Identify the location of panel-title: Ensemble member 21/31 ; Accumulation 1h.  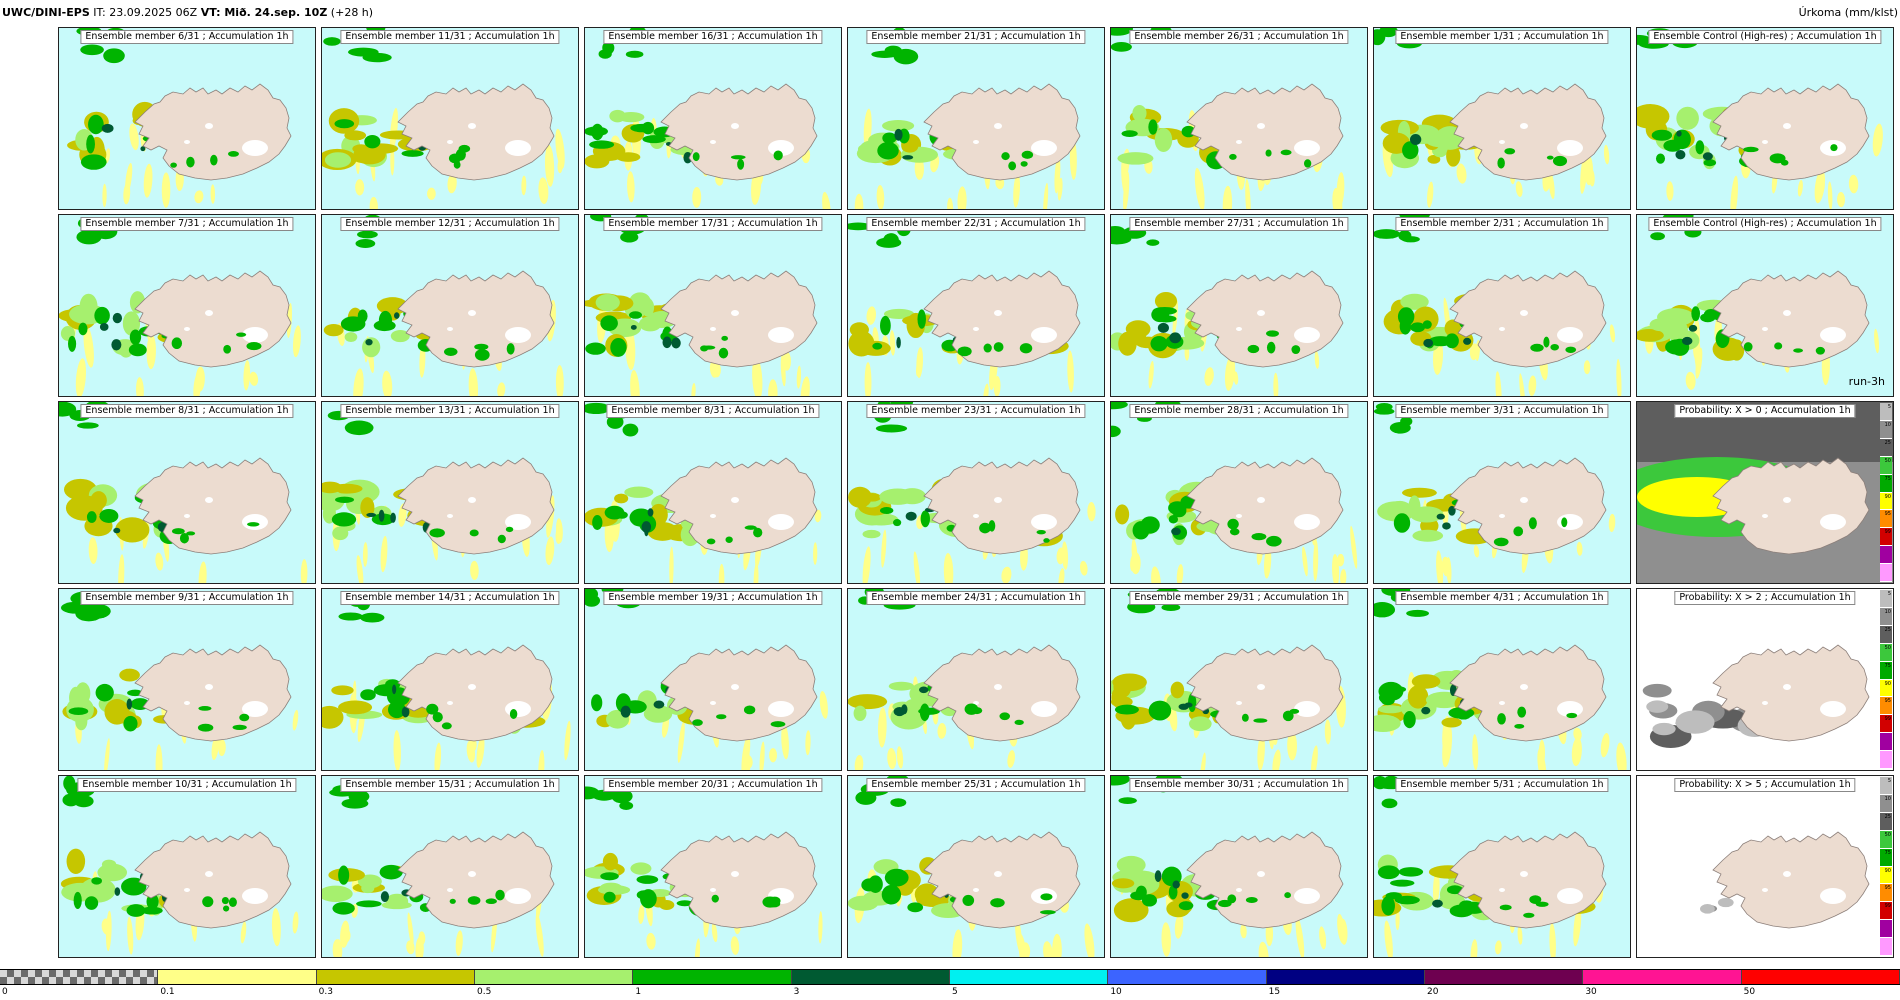
(976, 37).